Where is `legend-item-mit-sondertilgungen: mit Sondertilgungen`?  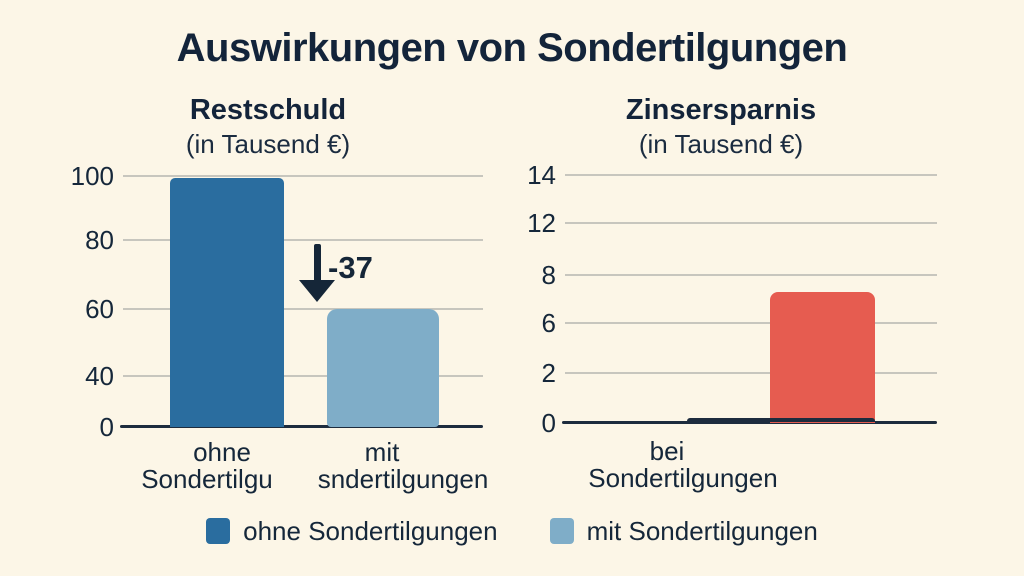 legend-item-mit-sondertilgungen: mit Sondertilgungen is located at coordinates (683, 531).